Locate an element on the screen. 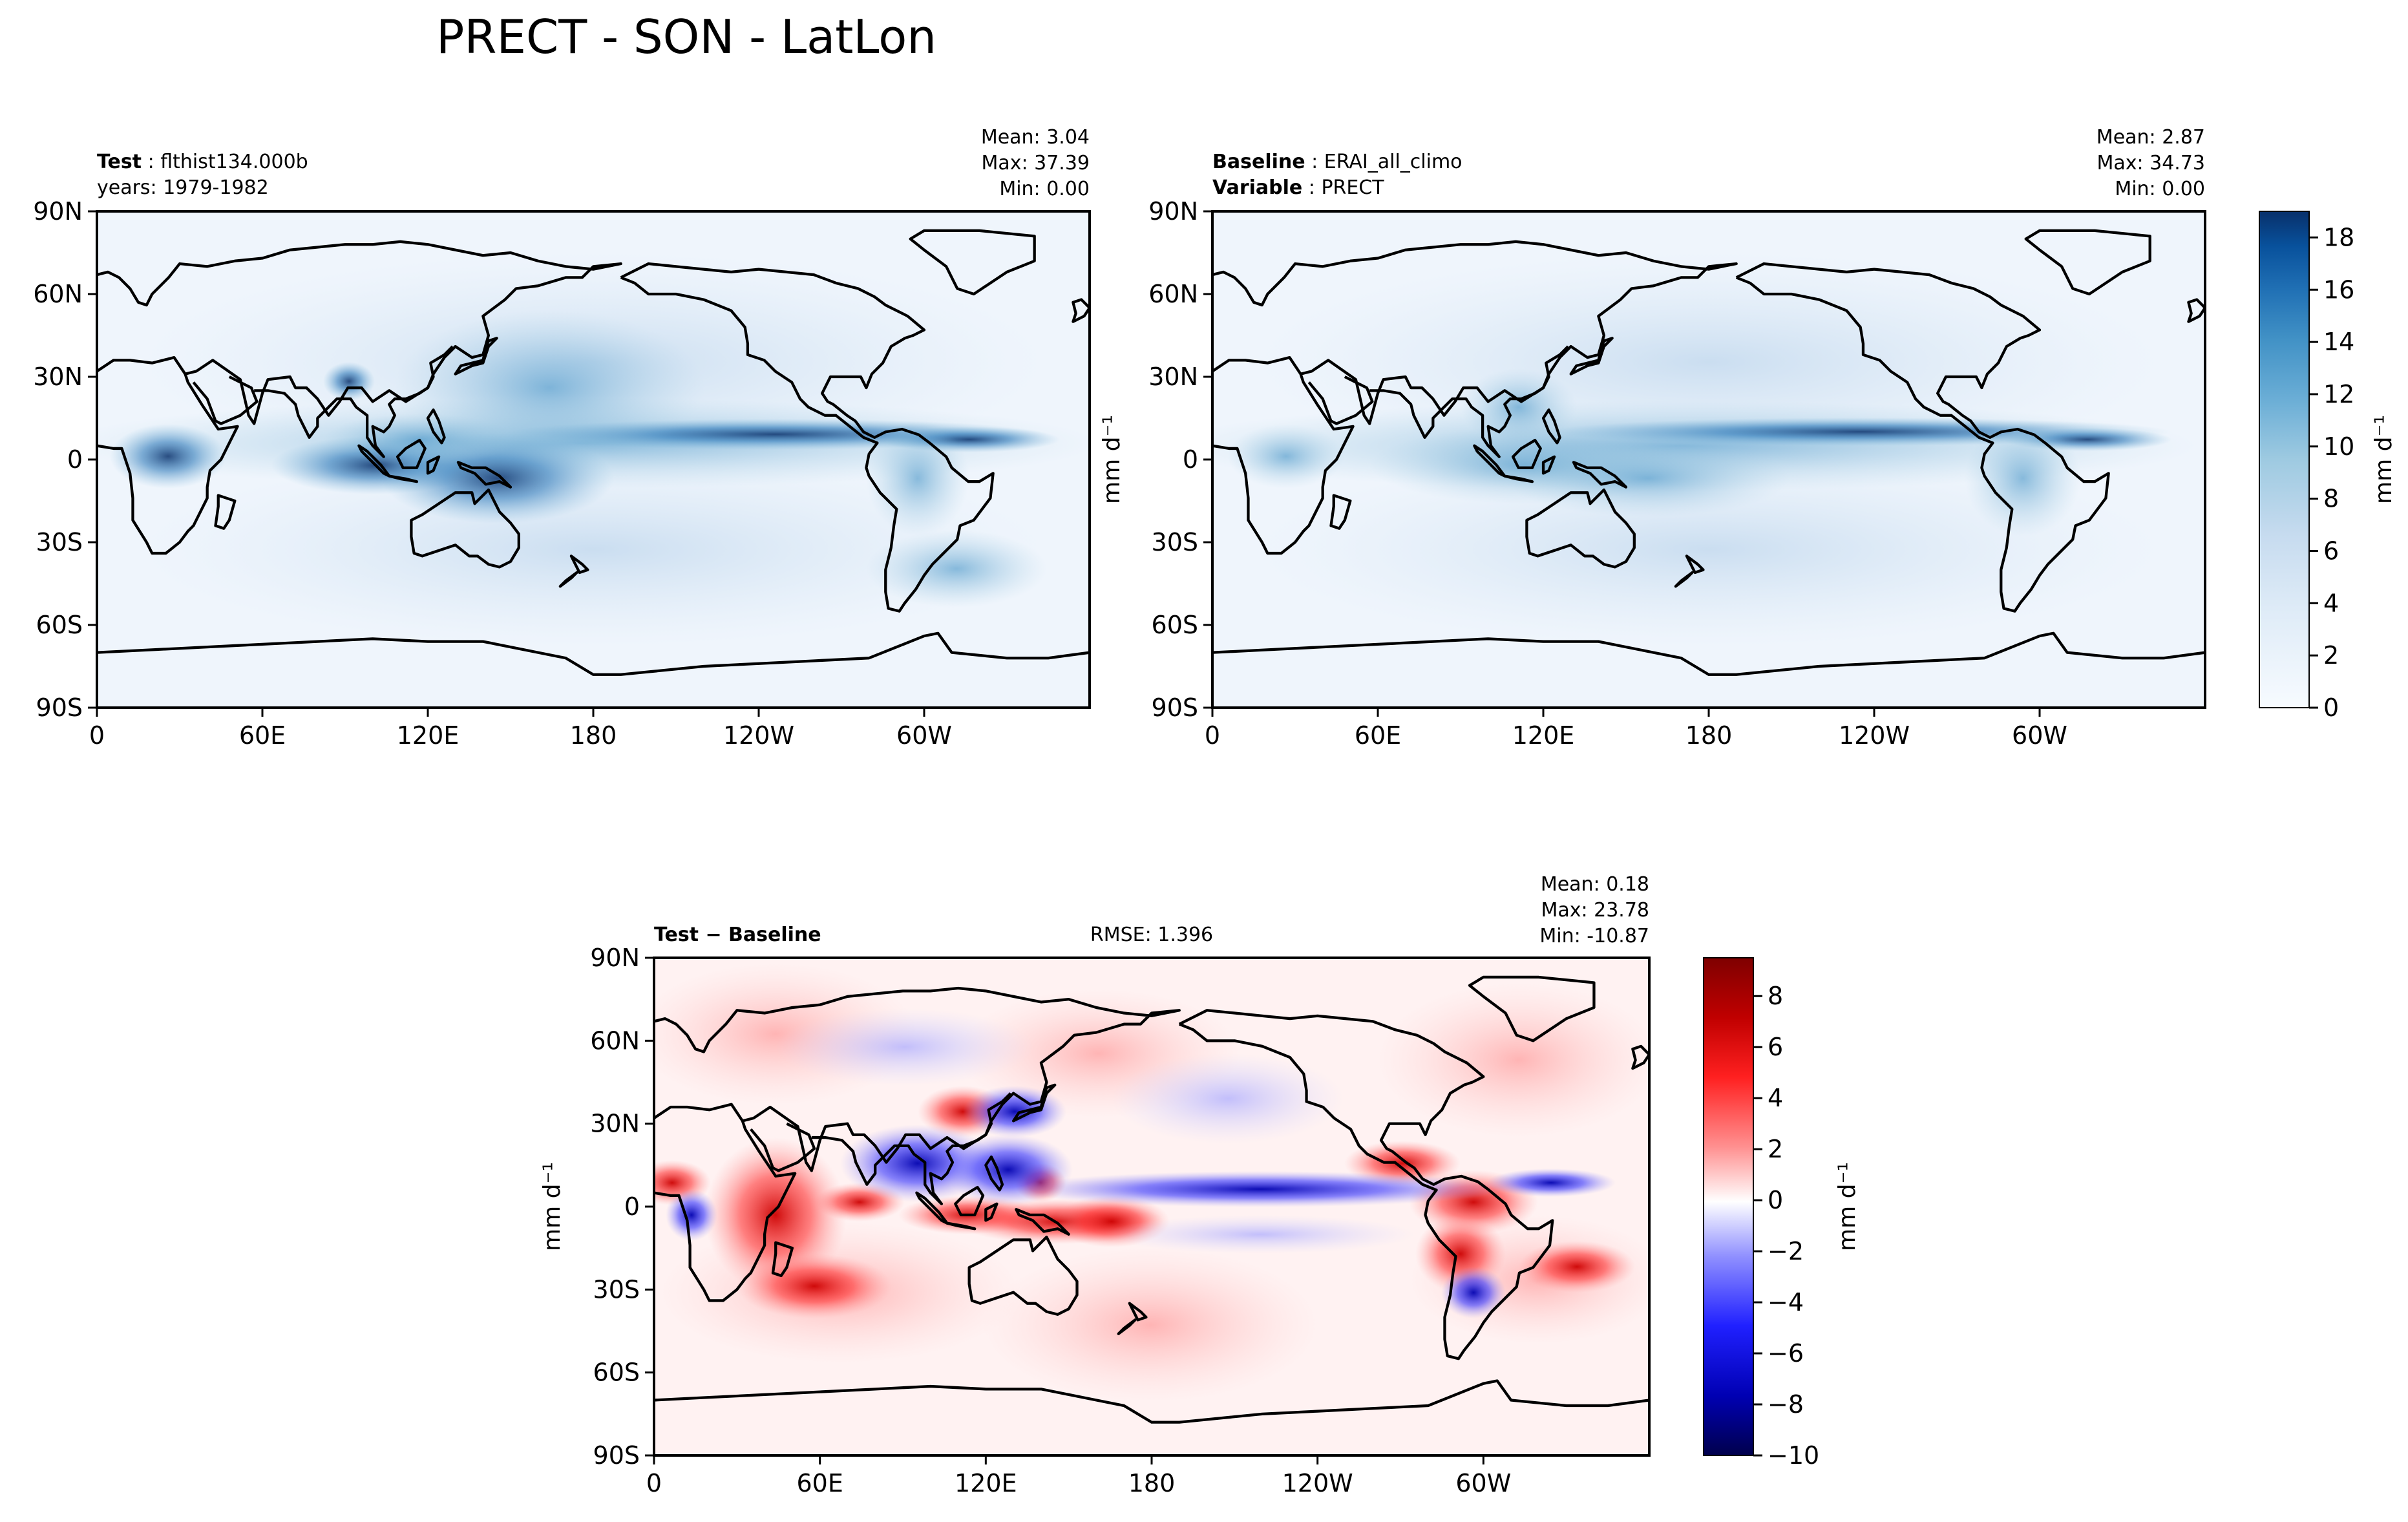 This screenshot has height=1522, width=2408. diff-xtick-label: 60E is located at coordinates (819, 1483).